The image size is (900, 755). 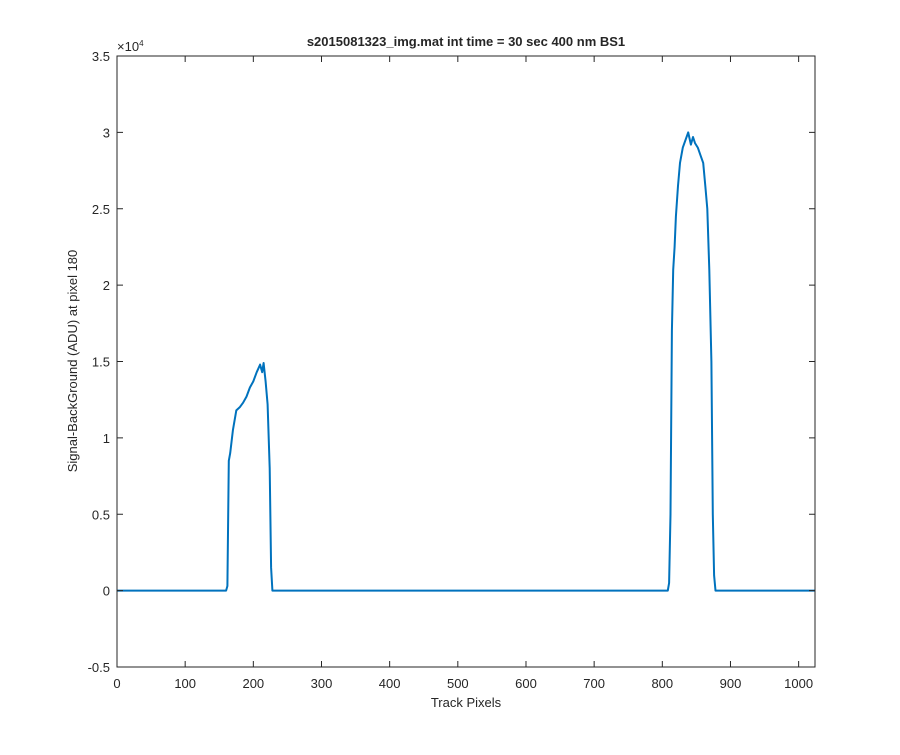 I want to click on x-tick-label: 600, so click(x=526, y=683).